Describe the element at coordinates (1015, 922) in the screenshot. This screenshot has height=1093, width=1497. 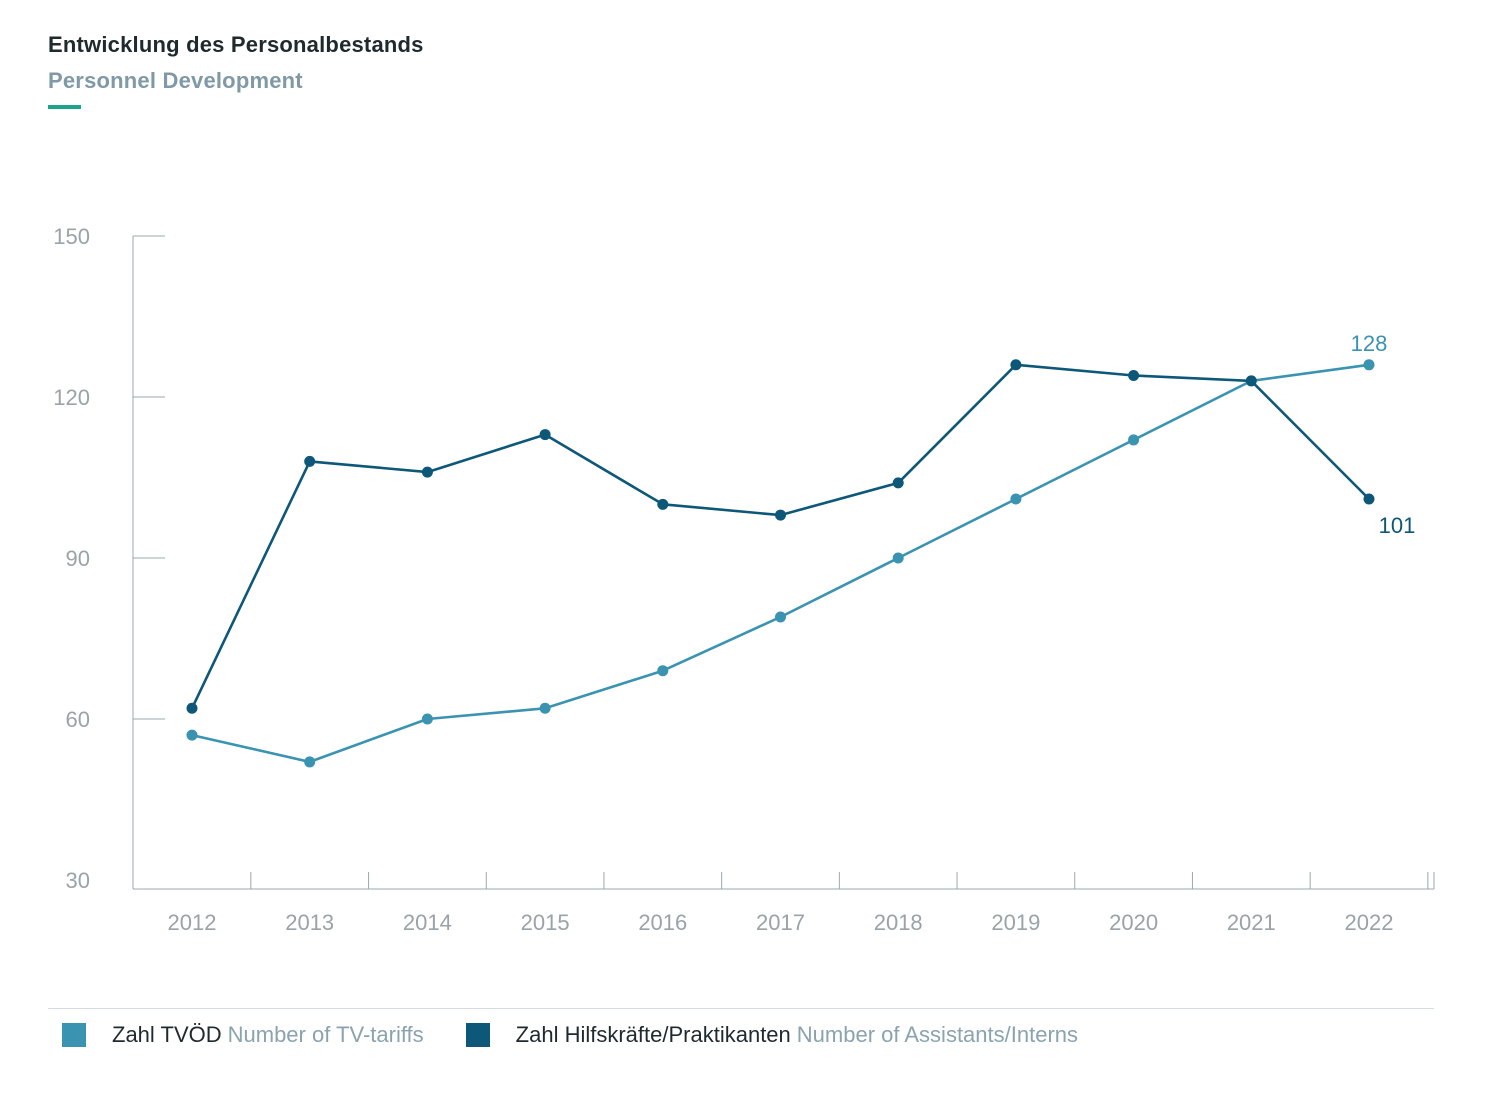
I see `x-tick-label: 2019` at that location.